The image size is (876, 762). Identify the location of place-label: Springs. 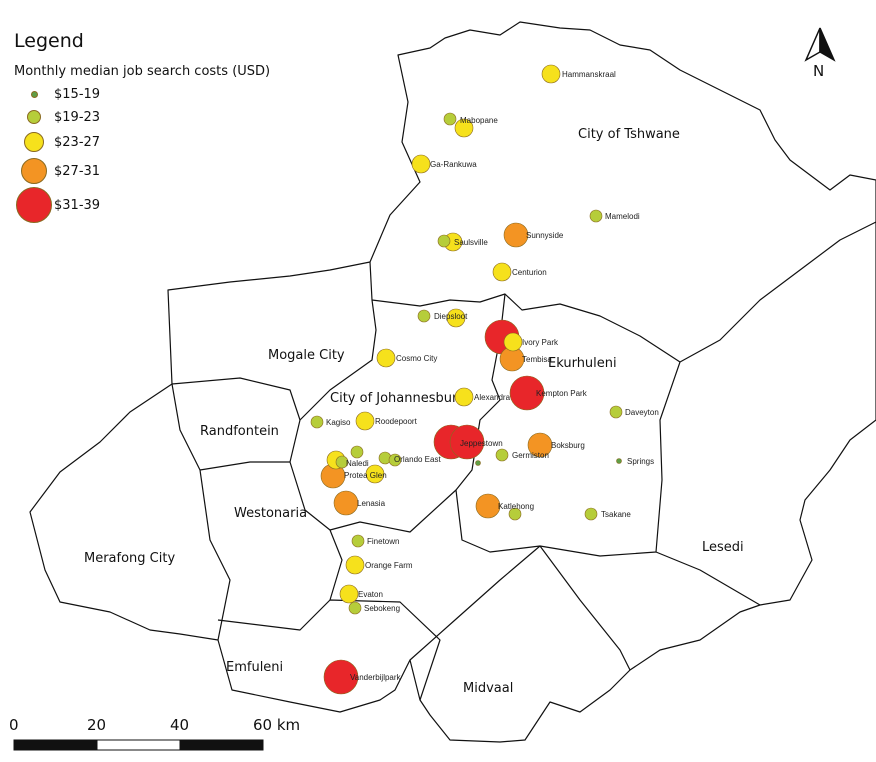
(640, 461).